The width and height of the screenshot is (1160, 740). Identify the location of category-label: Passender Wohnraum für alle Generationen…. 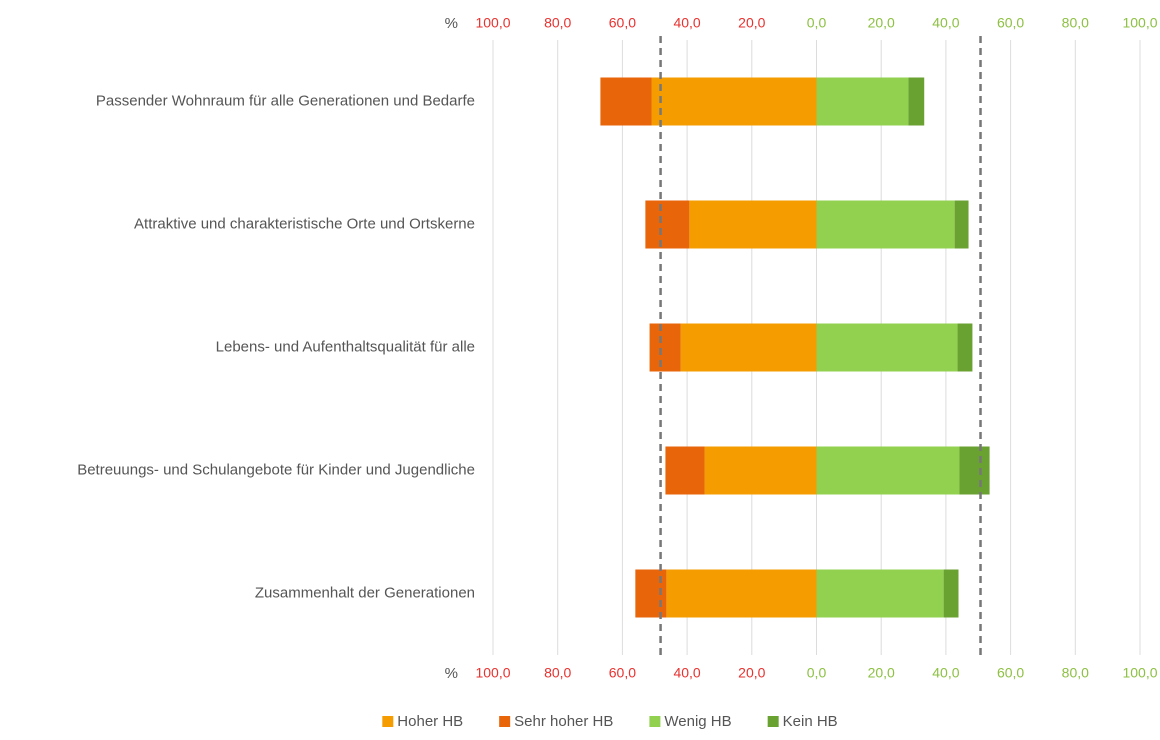
(285, 100).